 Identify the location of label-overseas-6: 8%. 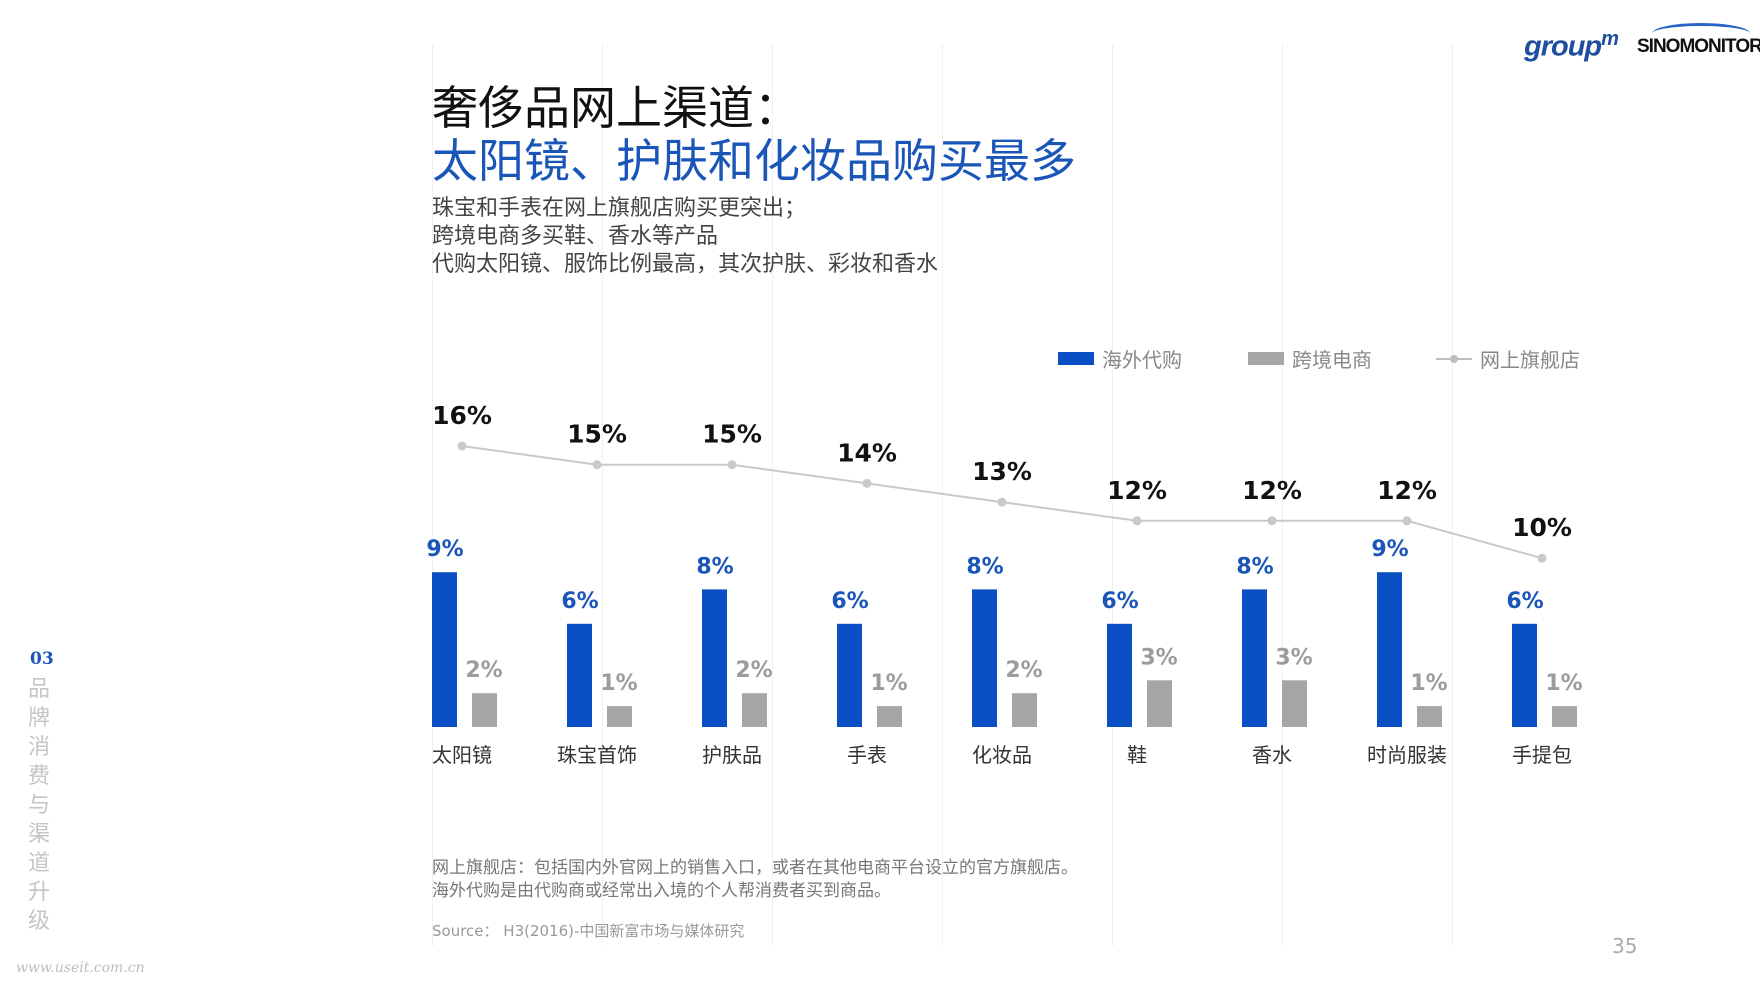
(1254, 566).